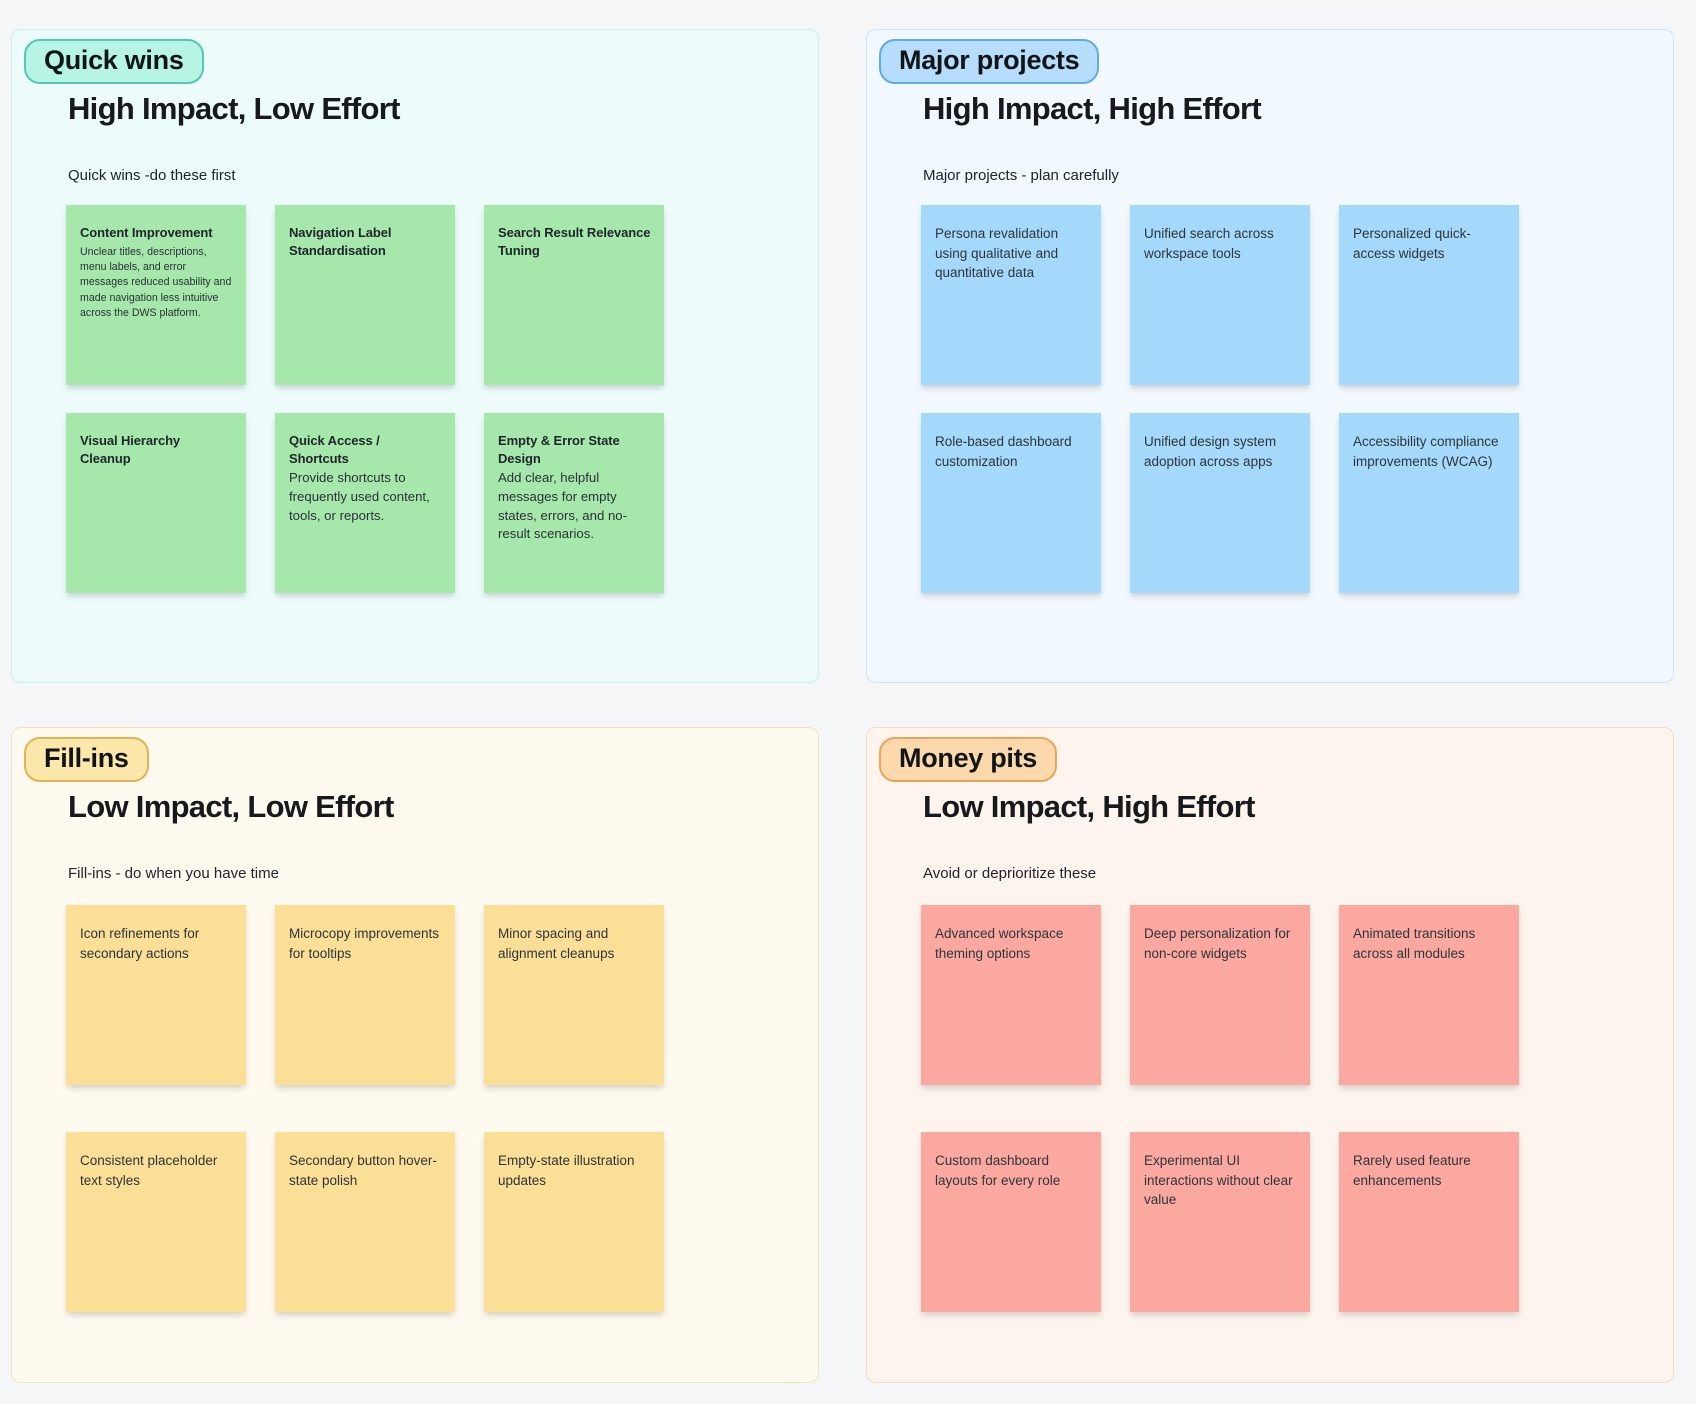 Image resolution: width=1696 pixels, height=1404 pixels. I want to click on quadrant-subtitle: Fill-ins - do when you have time, so click(173, 873).